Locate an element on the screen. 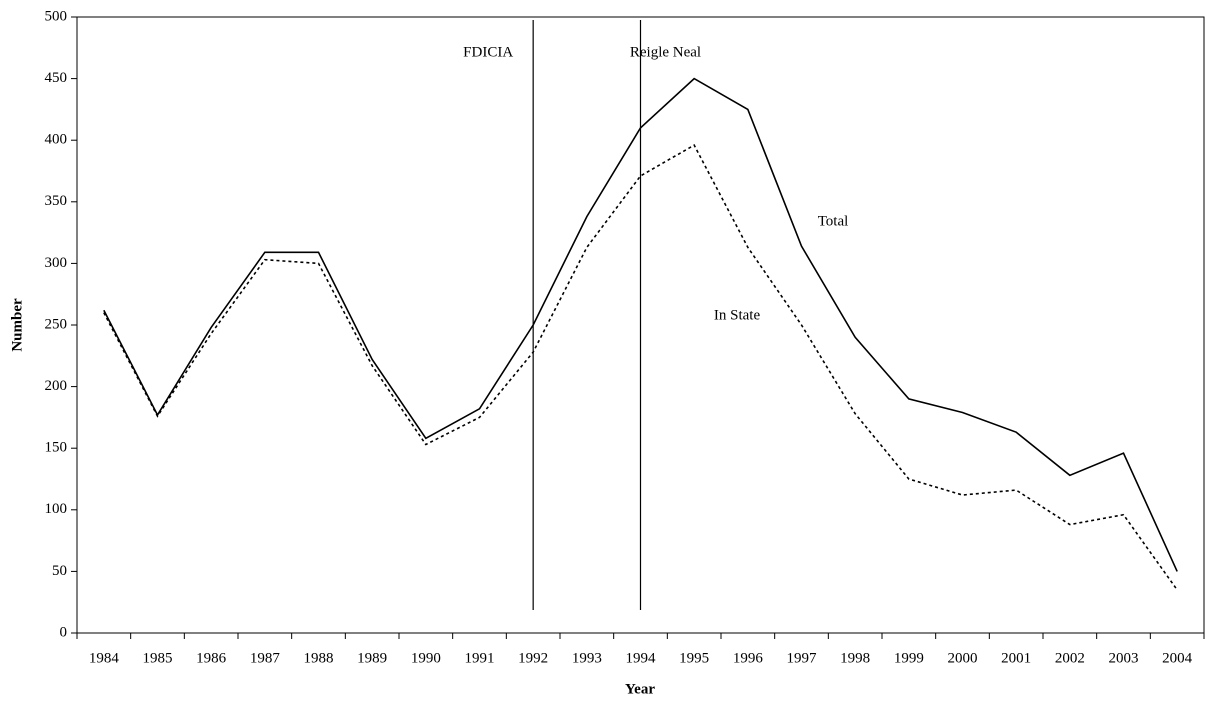 The image size is (1207, 710). event-label: FDICIA is located at coordinates (488, 52).